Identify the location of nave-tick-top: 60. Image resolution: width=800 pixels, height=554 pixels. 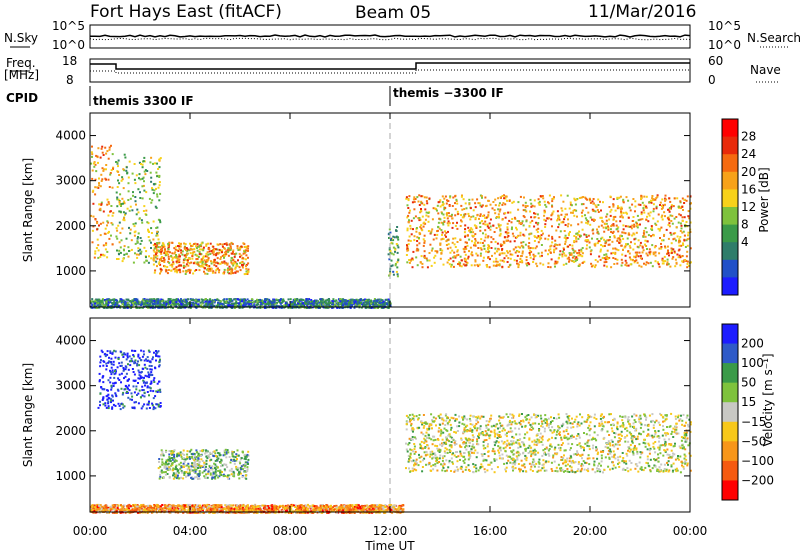
(715, 61).